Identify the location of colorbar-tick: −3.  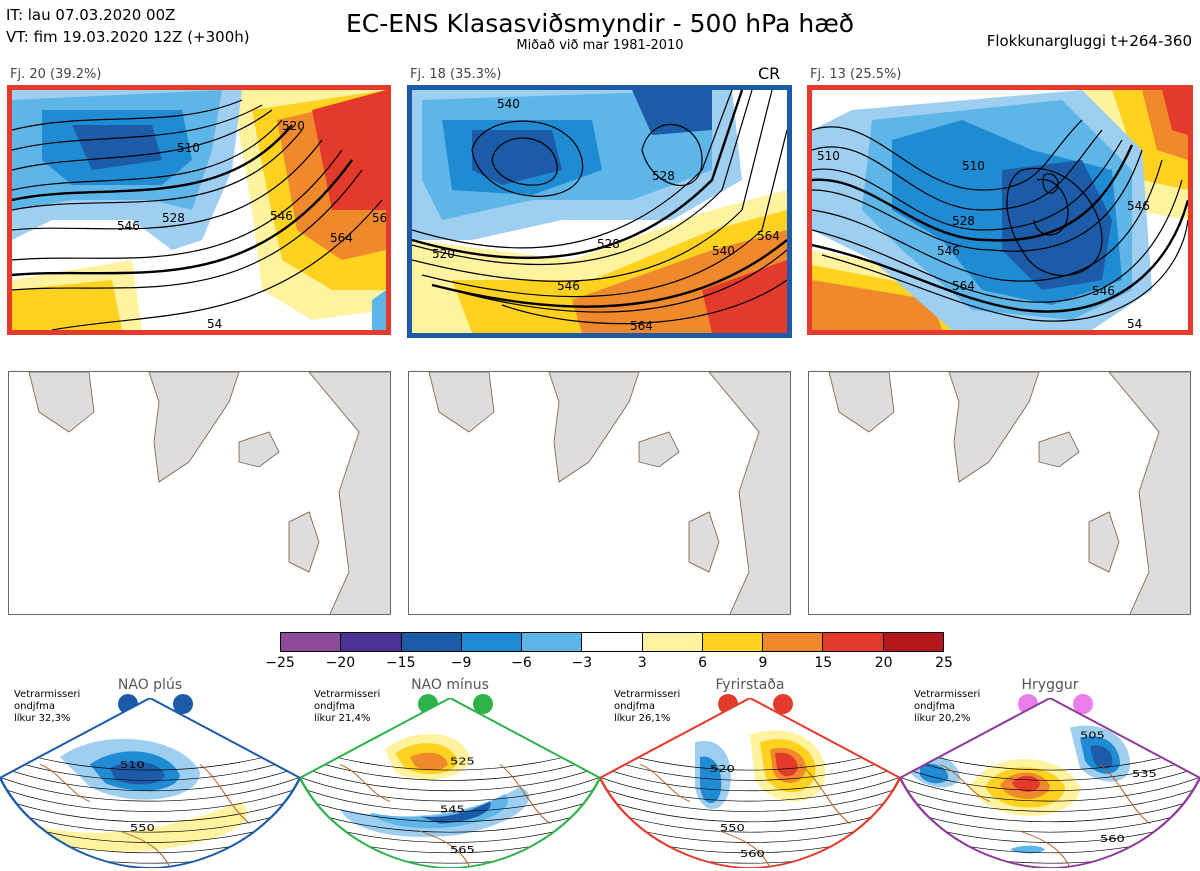
(582, 663).